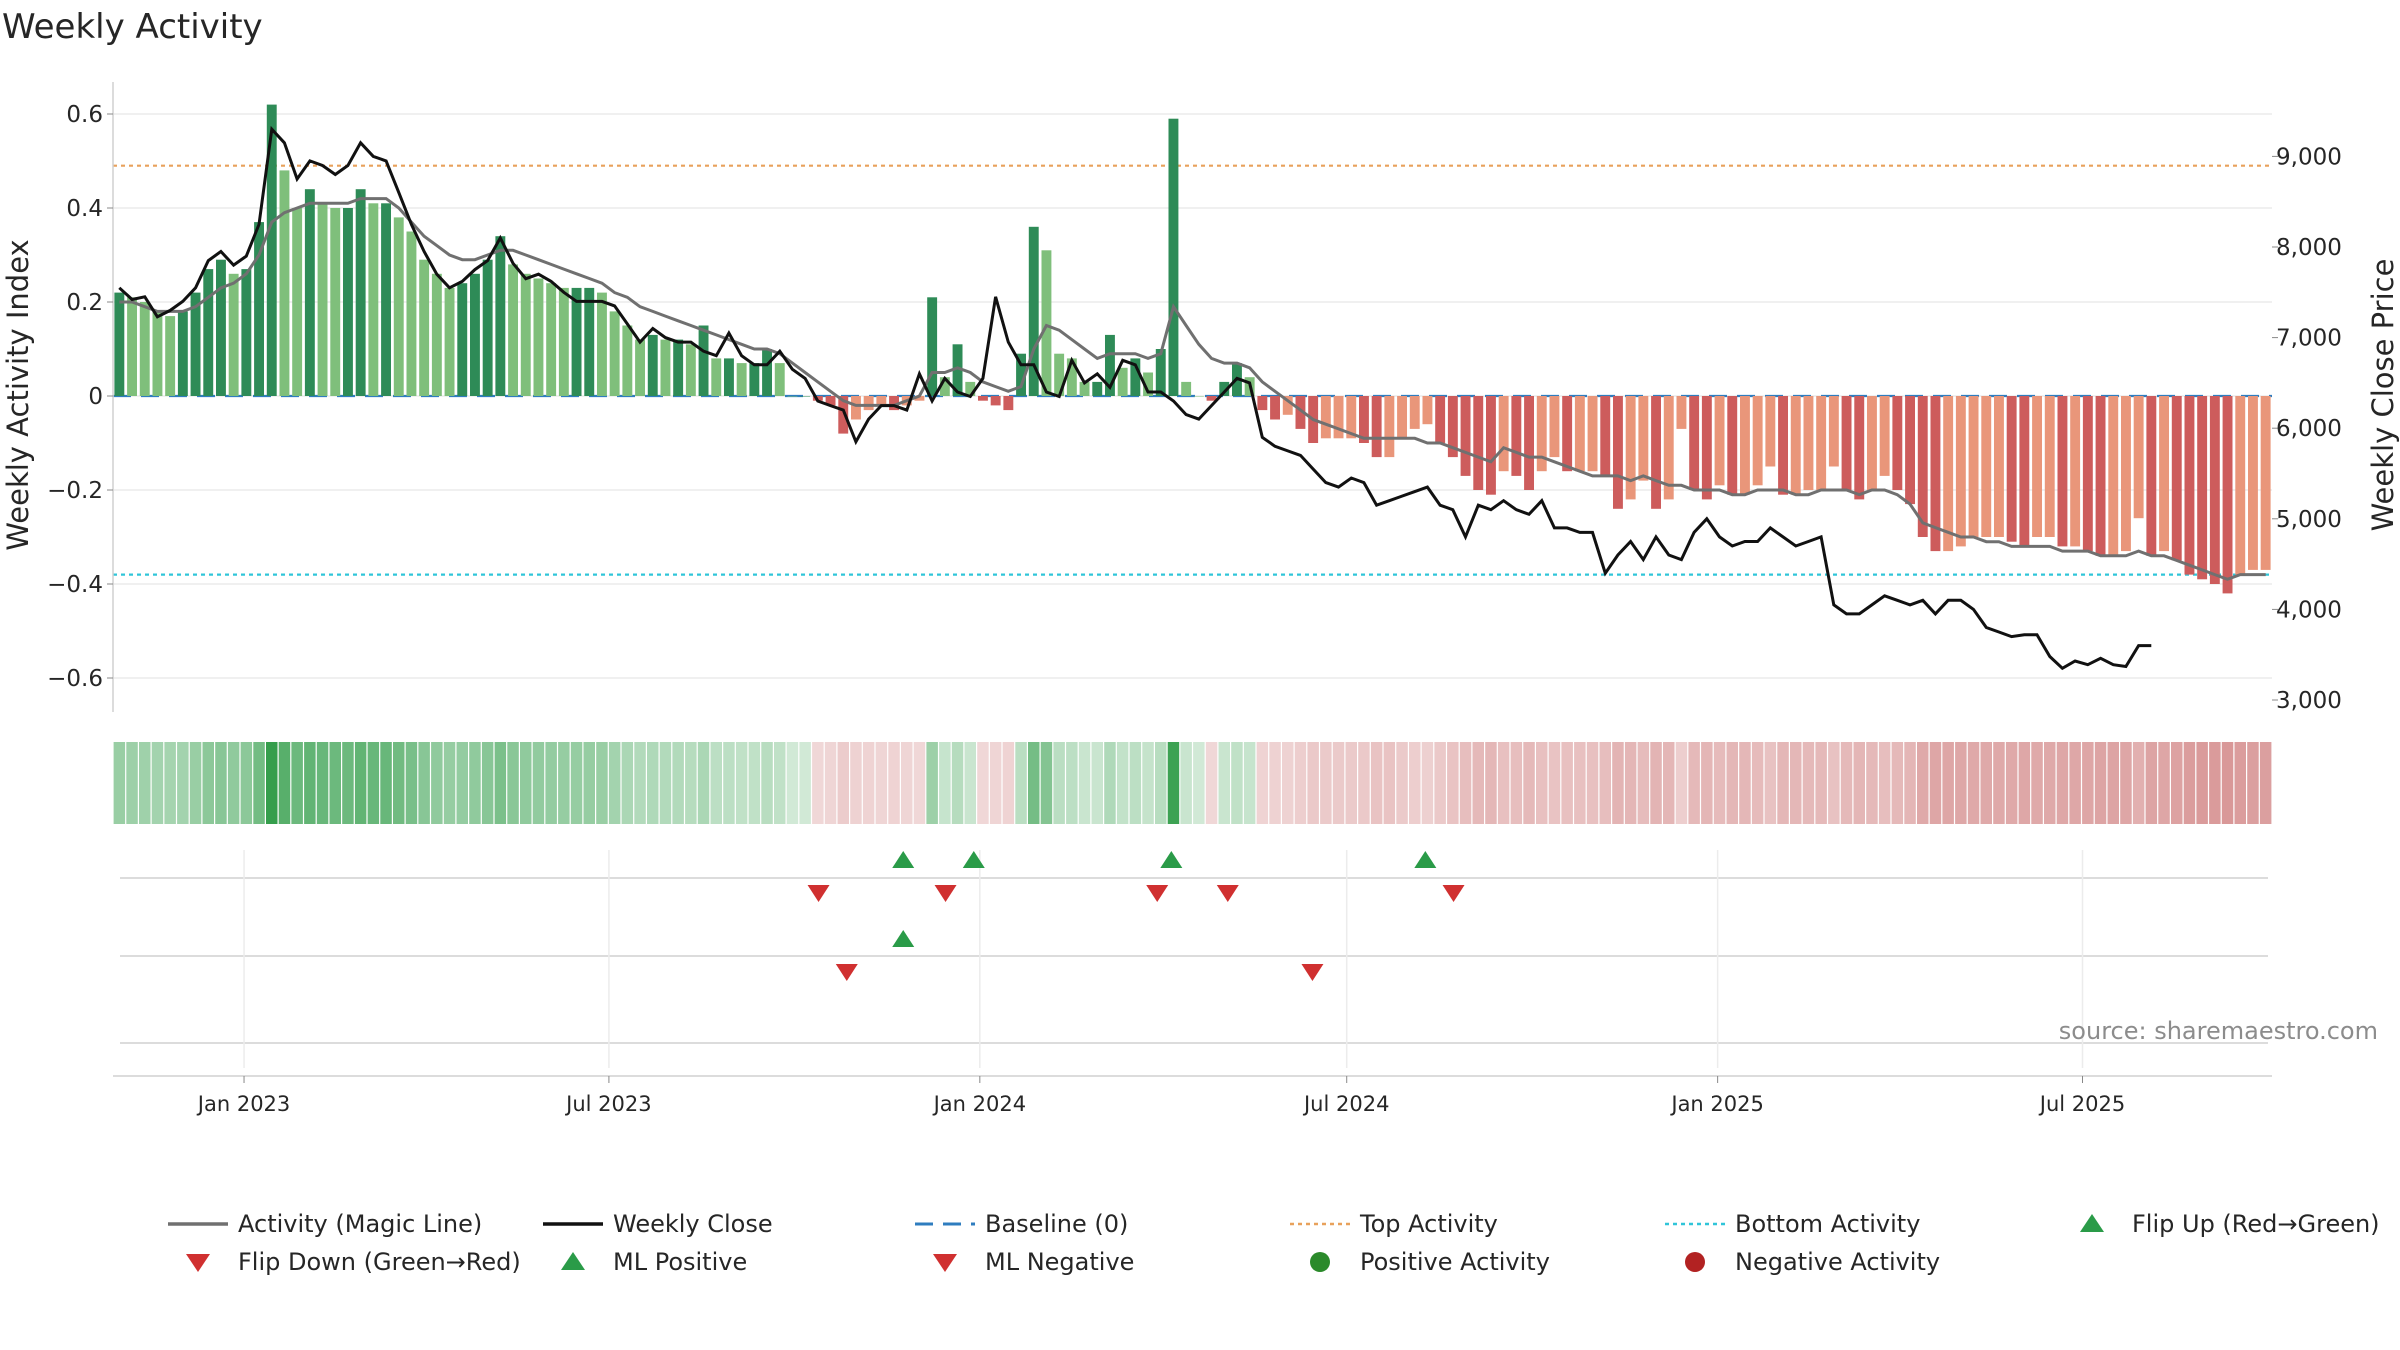  I want to click on right-axis-label: Weekly Close Price, so click(2383, 395).